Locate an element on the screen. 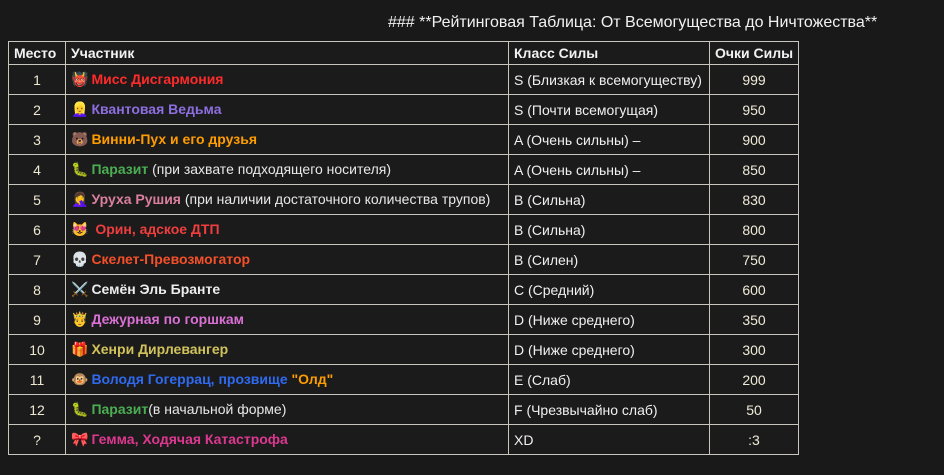  participant-name-segment: Орин, адское ДТП is located at coordinates (155, 229).